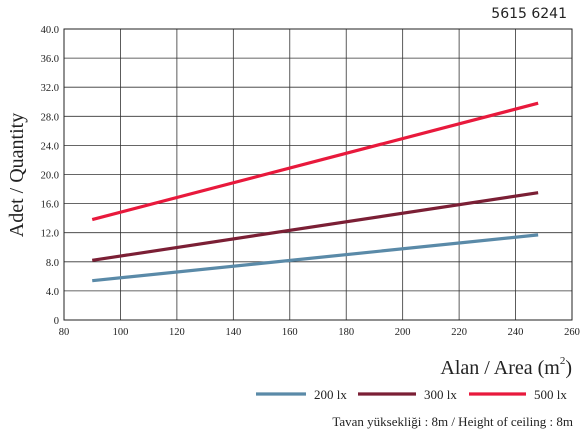 The image size is (581, 437). What do you see at coordinates (52, 263) in the screenshot?
I see `y-tick-label: 8.0` at bounding box center [52, 263].